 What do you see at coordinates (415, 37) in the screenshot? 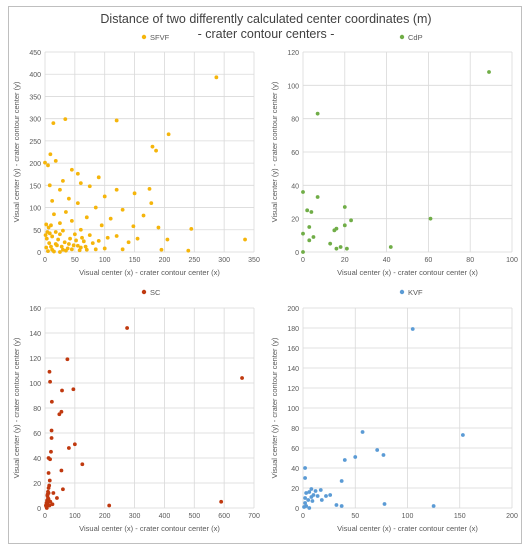
I see `legend-label: CdP` at bounding box center [415, 37].